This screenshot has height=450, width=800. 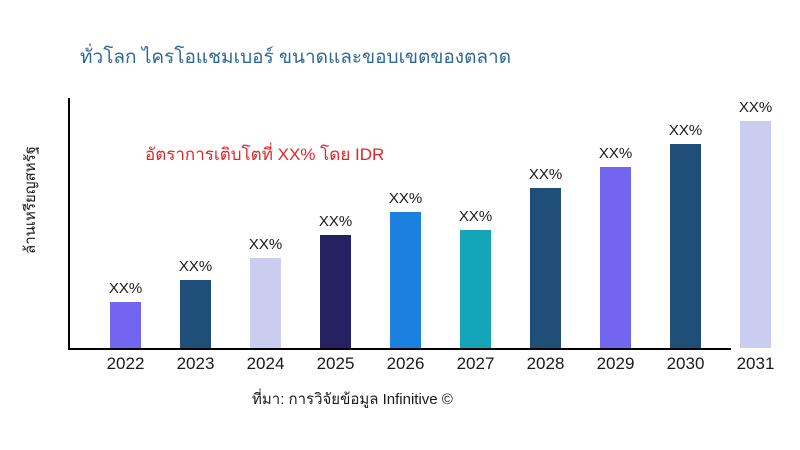 I want to click on x-tick-2029: 2029, so click(x=615, y=363).